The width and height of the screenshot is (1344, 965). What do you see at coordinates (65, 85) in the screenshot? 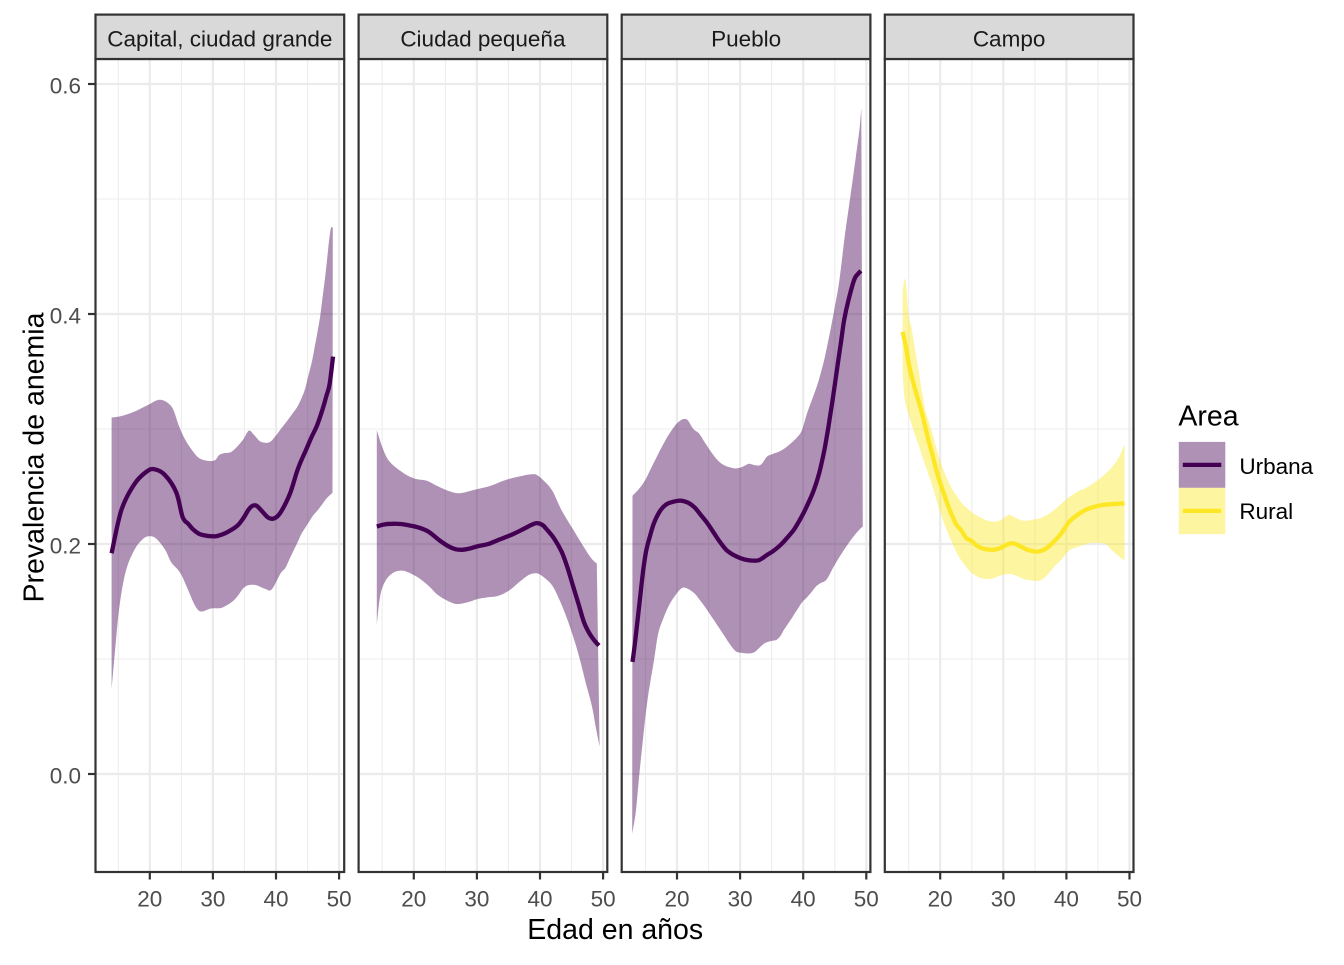
I see `svg-text: 0.6` at bounding box center [65, 85].